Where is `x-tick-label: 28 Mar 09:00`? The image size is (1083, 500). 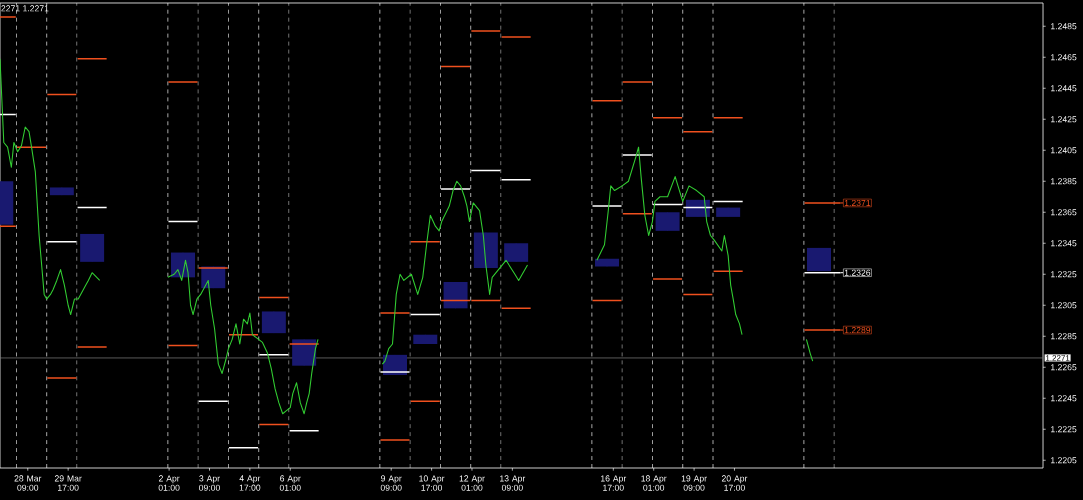
x-tick-label: 28 Mar 09:00 is located at coordinates (28, 483).